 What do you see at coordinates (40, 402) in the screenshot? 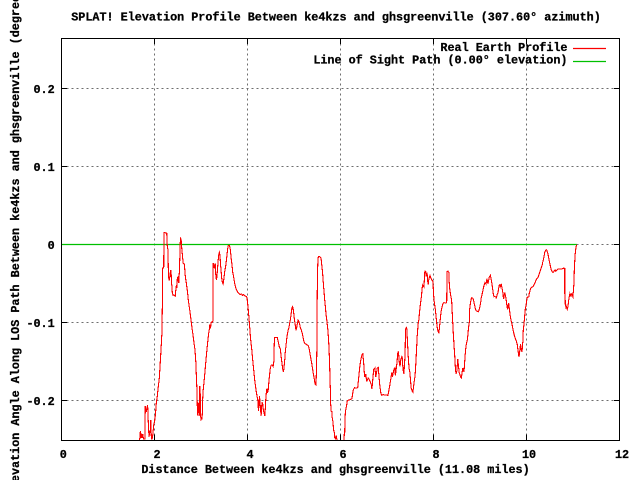
I see `svg-text: -0.2` at bounding box center [40, 402].